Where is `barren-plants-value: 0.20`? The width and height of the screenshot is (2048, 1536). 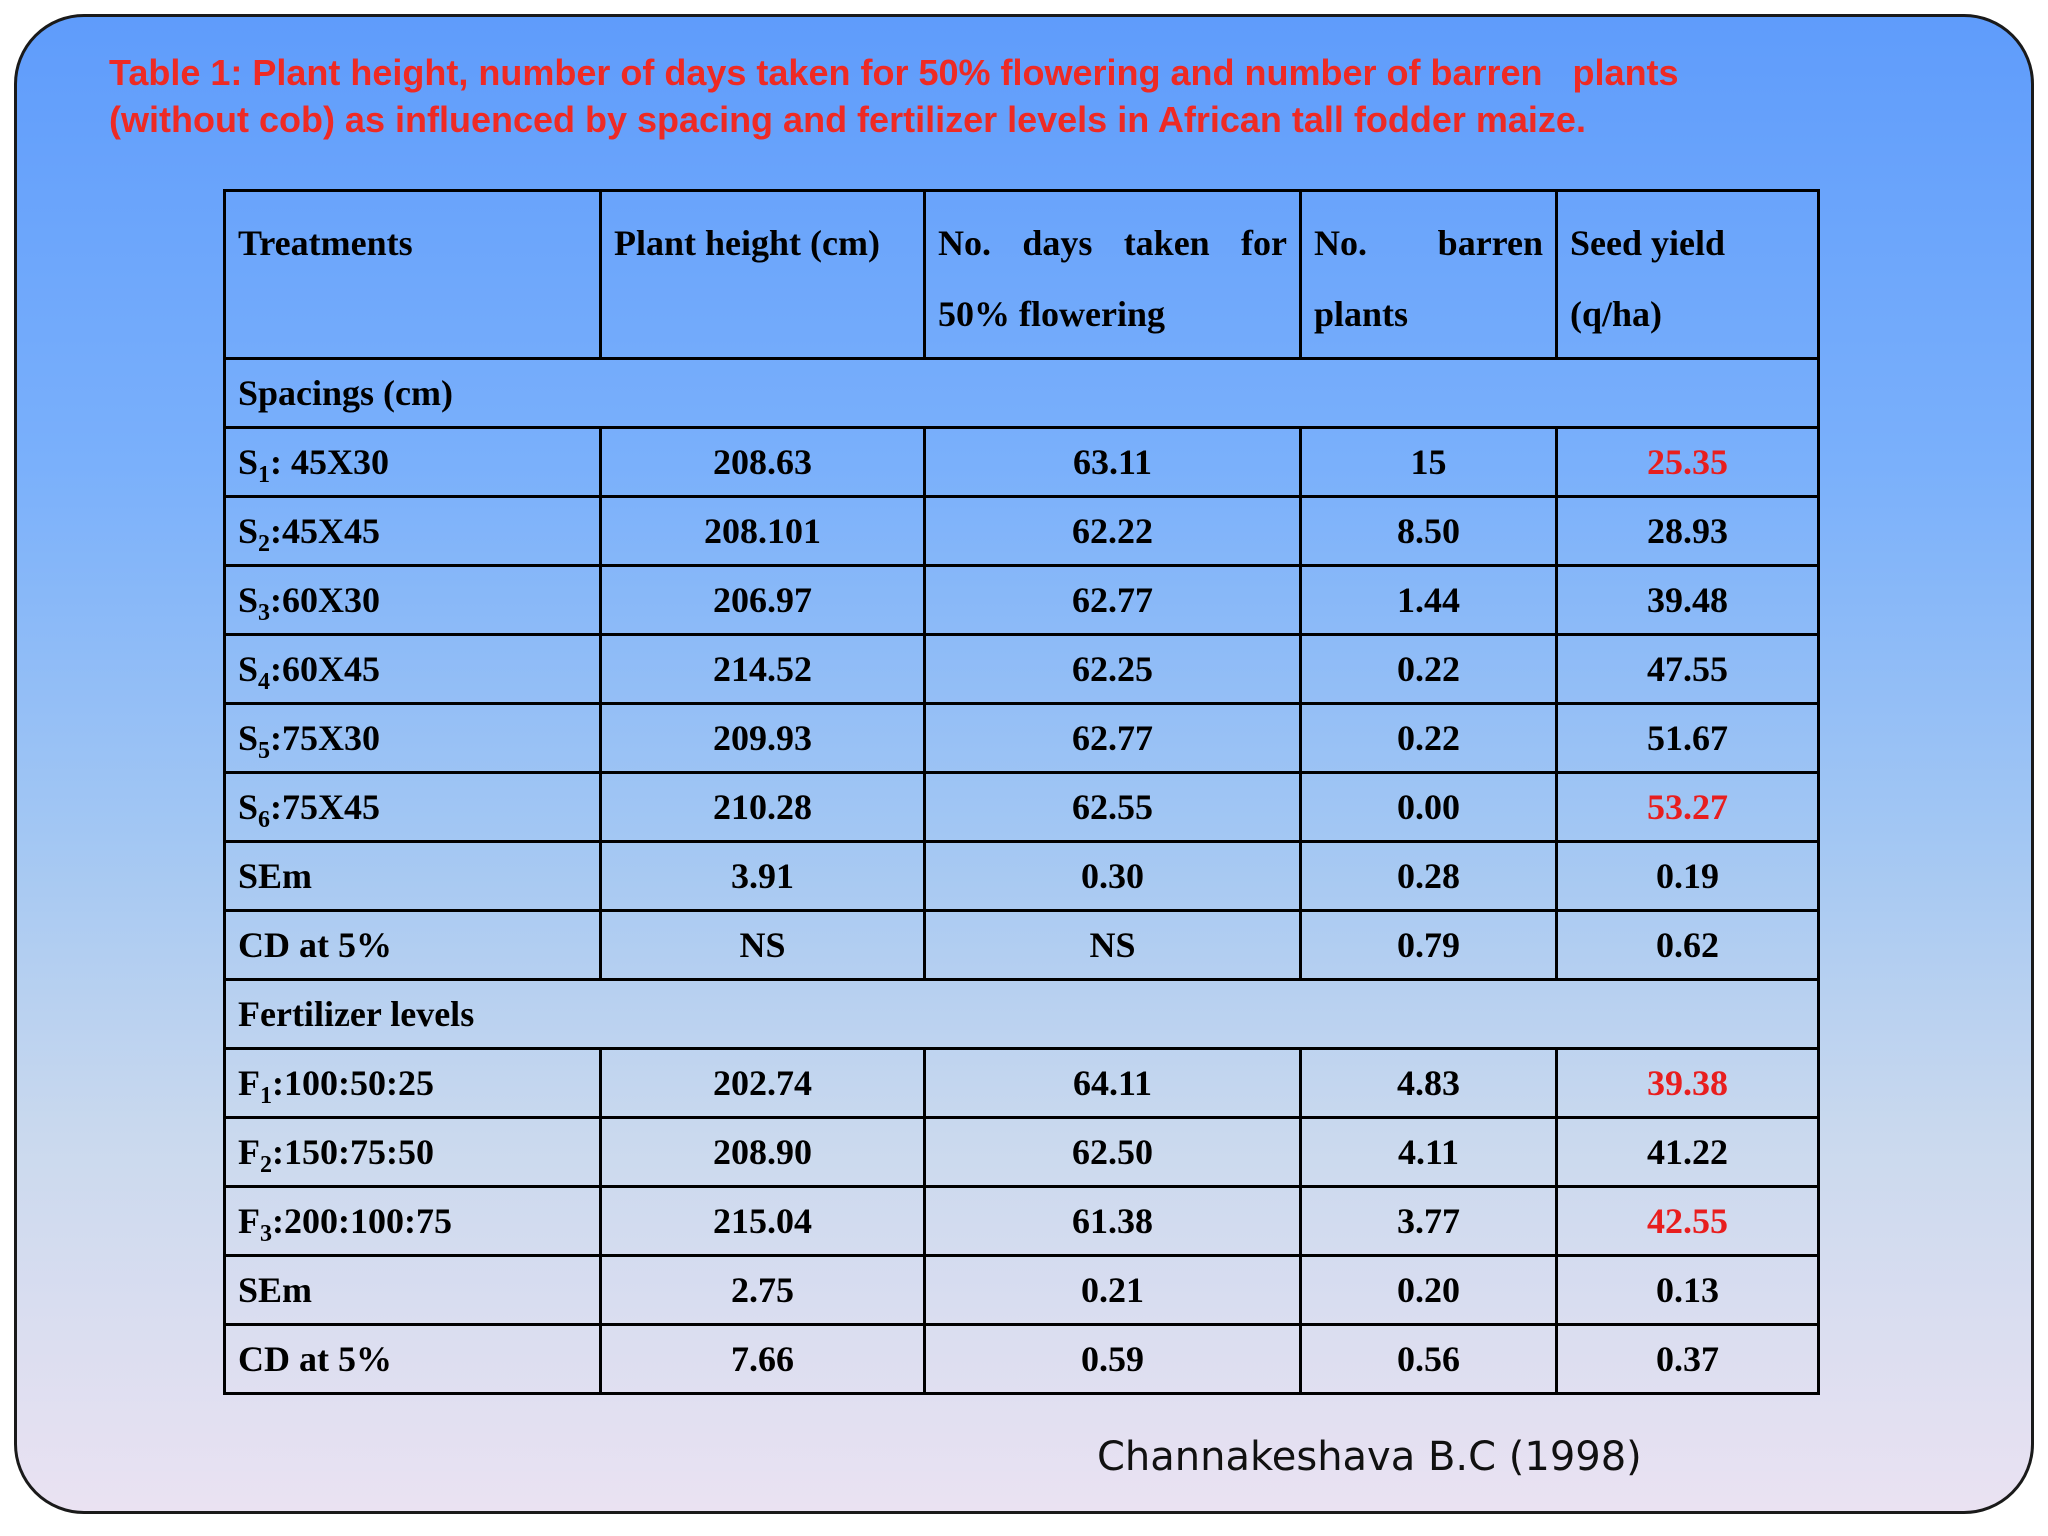 barren-plants-value: 0.20 is located at coordinates (1428, 1290).